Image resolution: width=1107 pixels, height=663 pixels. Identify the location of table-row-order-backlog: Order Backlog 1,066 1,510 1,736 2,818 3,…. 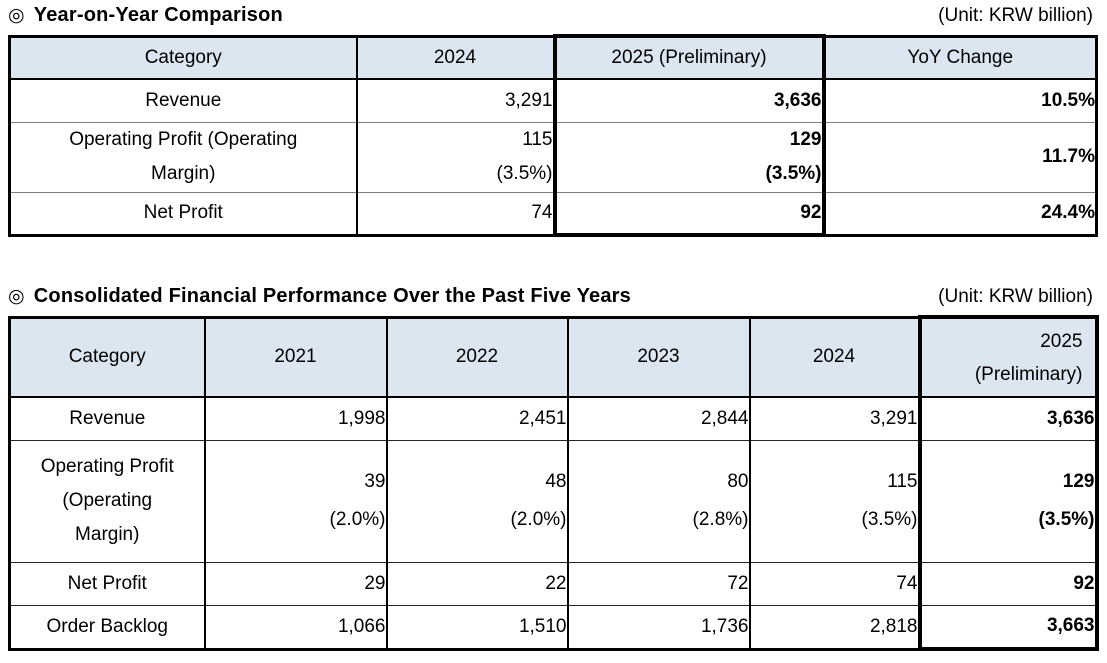
(553, 627).